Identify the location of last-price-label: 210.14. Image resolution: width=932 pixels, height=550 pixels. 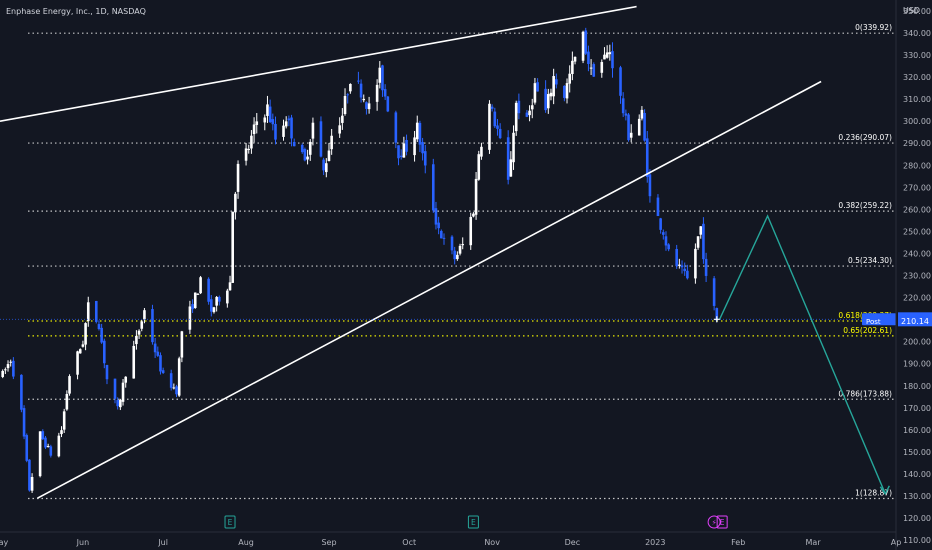
(915, 321).